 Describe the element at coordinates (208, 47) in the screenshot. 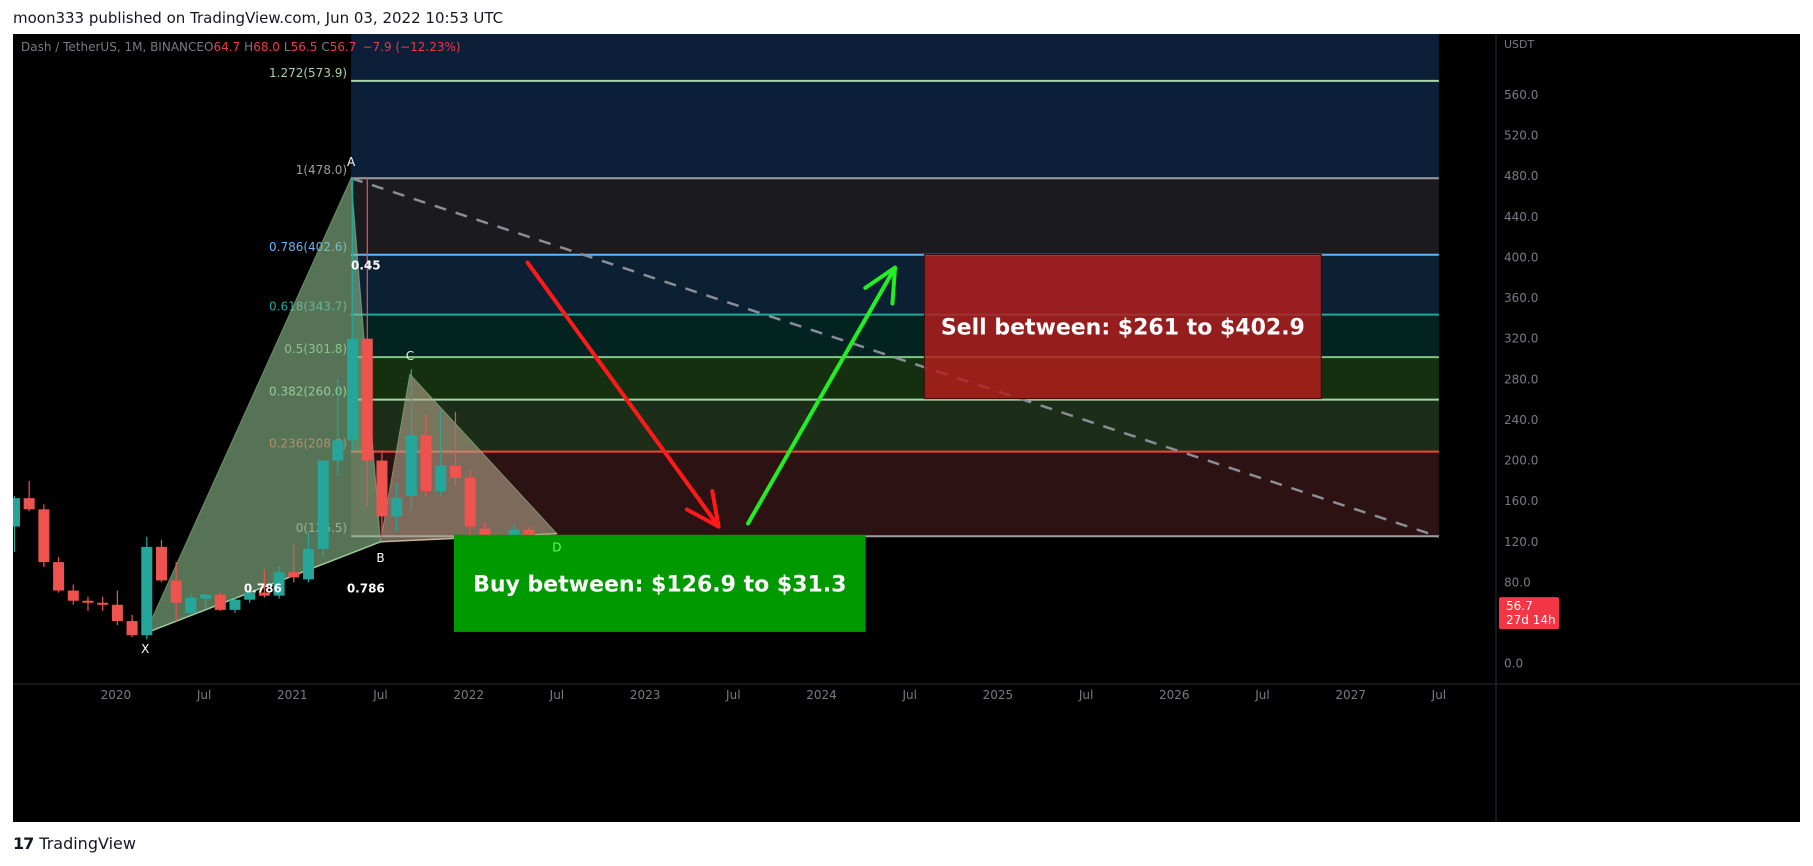

I see `open-label: O` at that location.